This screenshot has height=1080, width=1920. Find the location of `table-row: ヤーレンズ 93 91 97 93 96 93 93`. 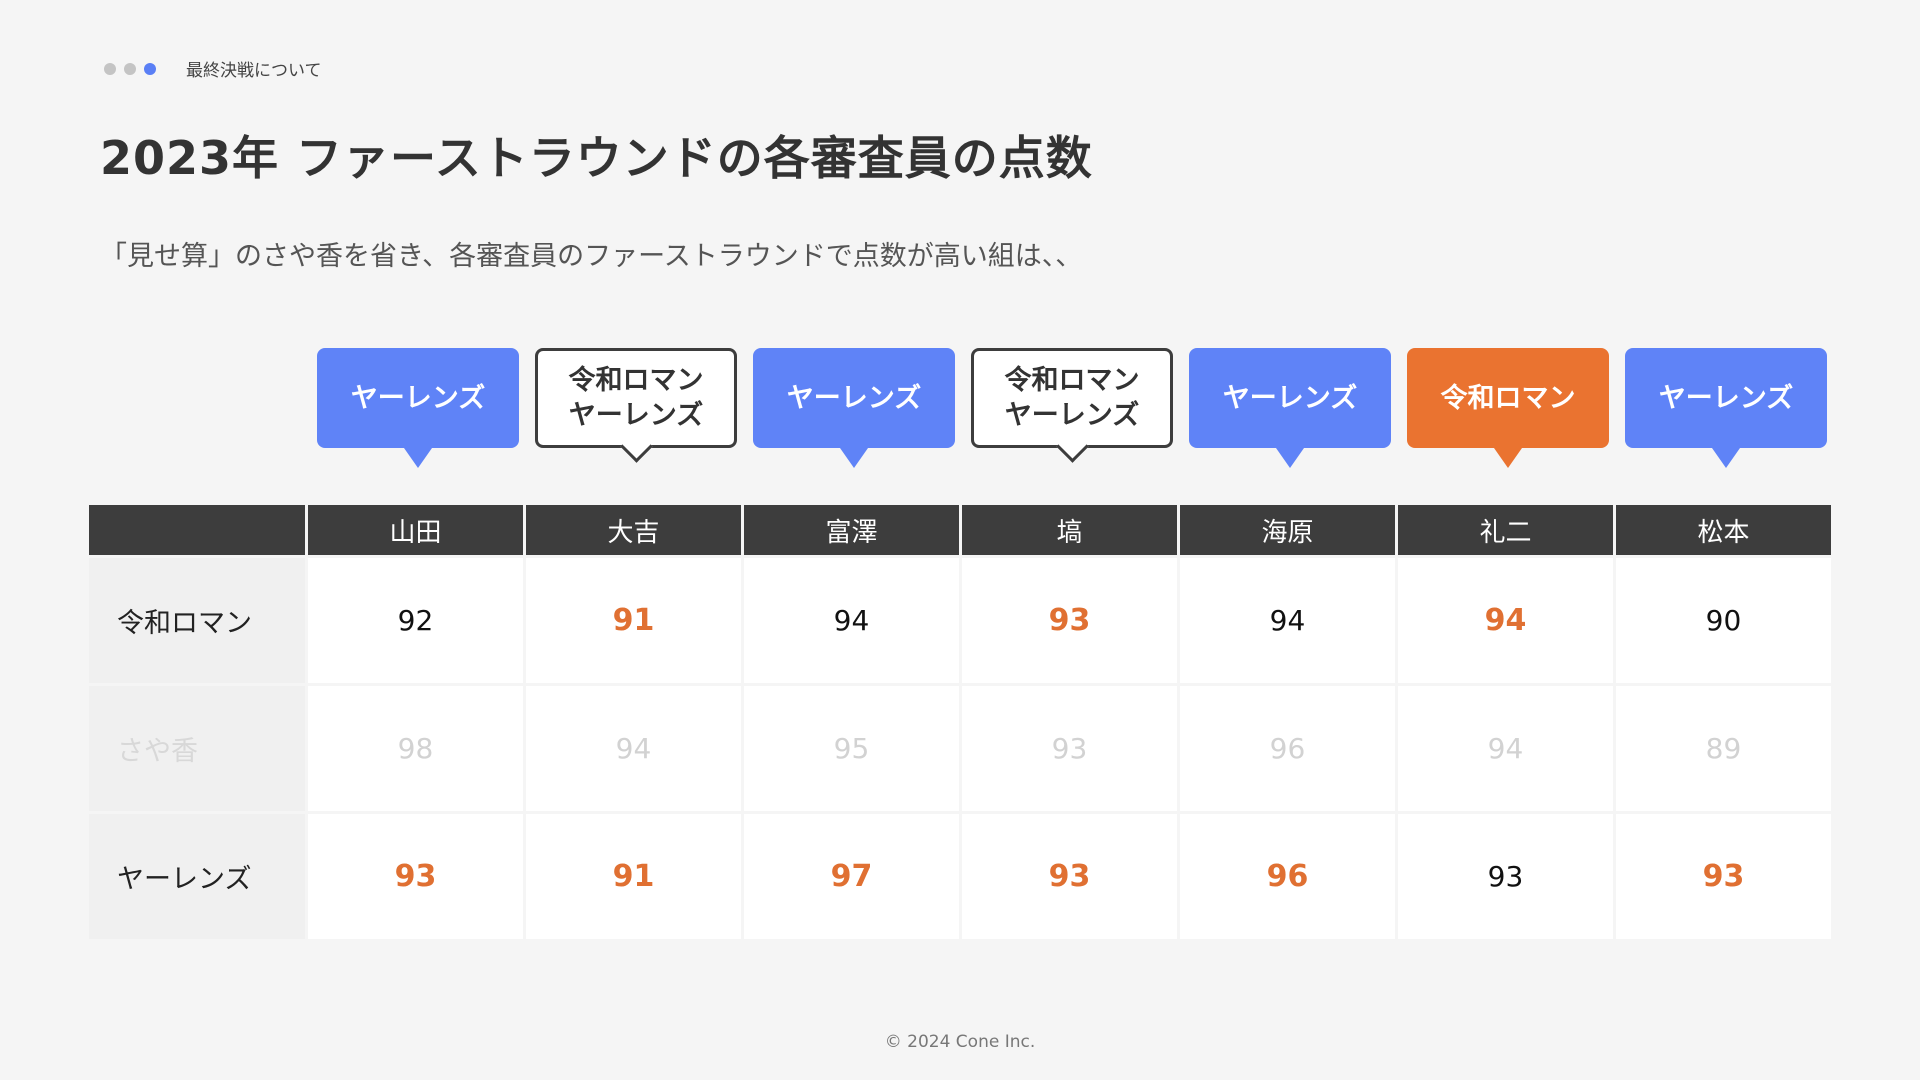

table-row: ヤーレンズ 93 91 97 93 96 93 93 is located at coordinates (960, 876).